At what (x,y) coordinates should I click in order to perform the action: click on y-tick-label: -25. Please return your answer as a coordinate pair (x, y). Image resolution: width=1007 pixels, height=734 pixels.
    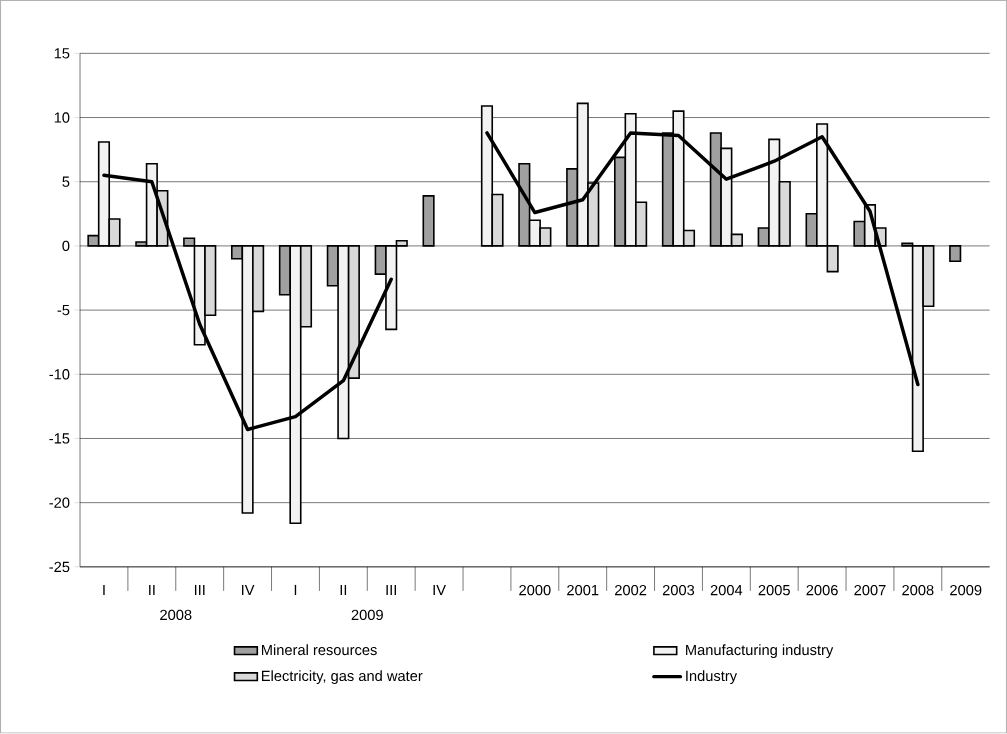
    Looking at the image, I should click on (59, 567).